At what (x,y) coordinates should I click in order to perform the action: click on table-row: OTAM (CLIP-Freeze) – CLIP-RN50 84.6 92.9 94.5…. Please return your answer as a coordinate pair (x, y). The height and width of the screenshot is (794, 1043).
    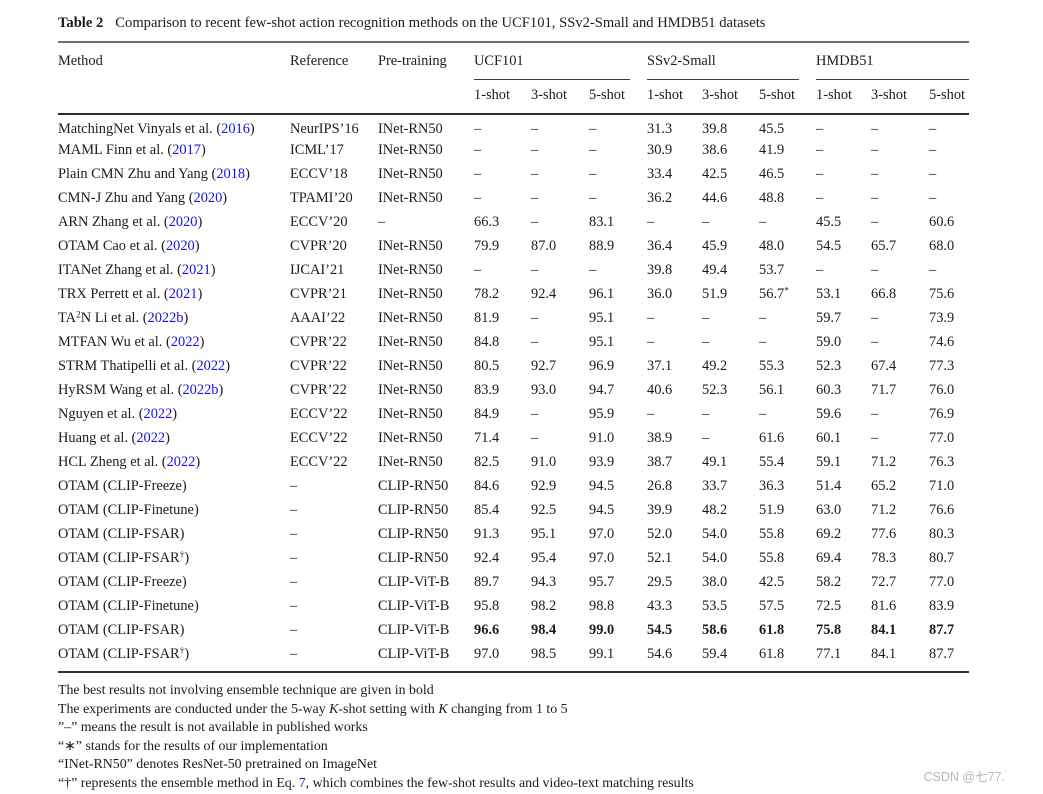
    Looking at the image, I should click on (513, 486).